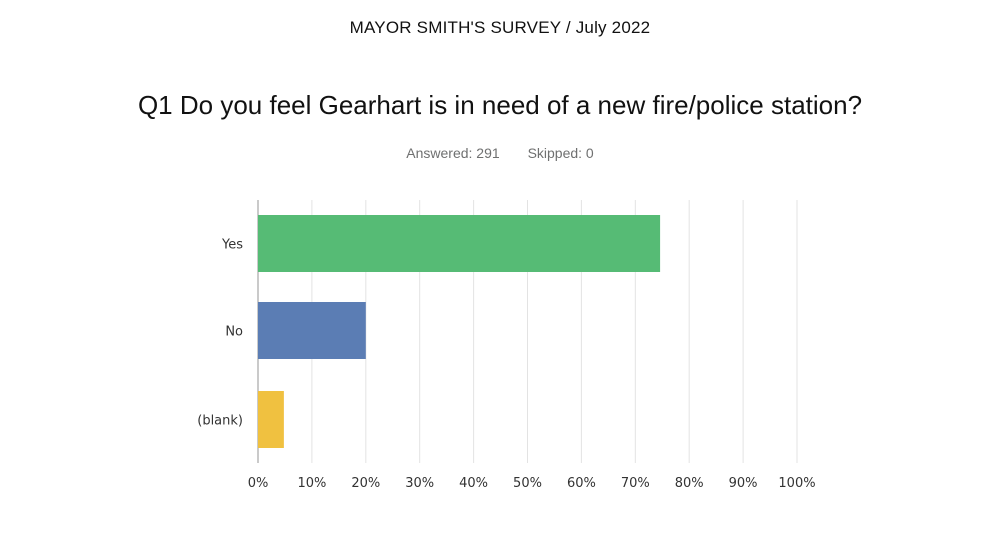 The image size is (1000, 547). What do you see at coordinates (453, 153) in the screenshot?
I see `answered-count: Answered: 291` at bounding box center [453, 153].